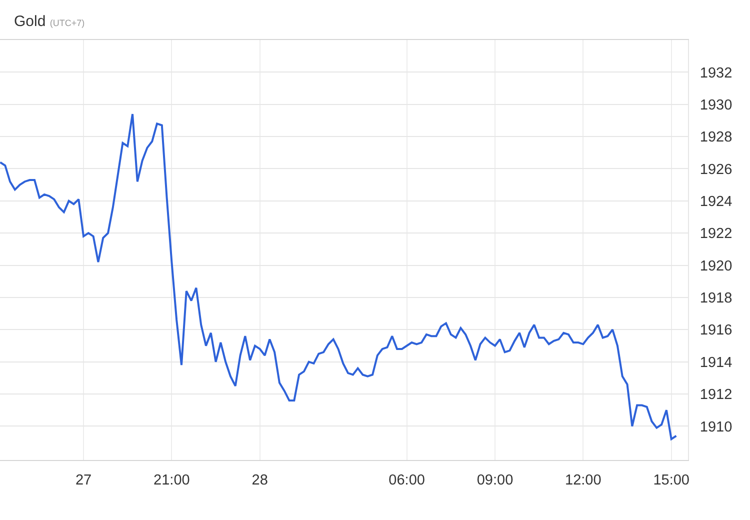 This screenshot has width=750, height=520. Describe the element at coordinates (83, 480) in the screenshot. I see `x-tick-label: 27` at that location.